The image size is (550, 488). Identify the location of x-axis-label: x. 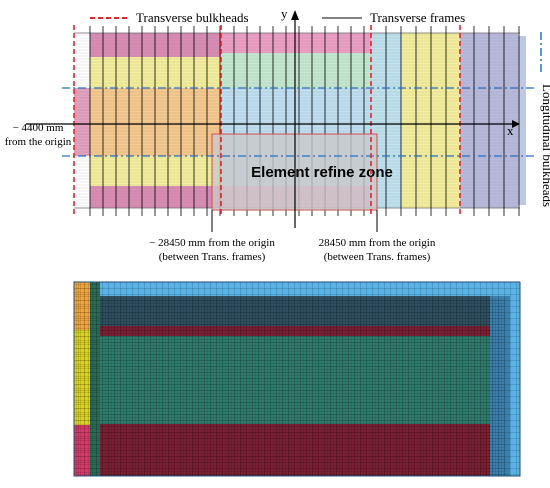
(510, 130).